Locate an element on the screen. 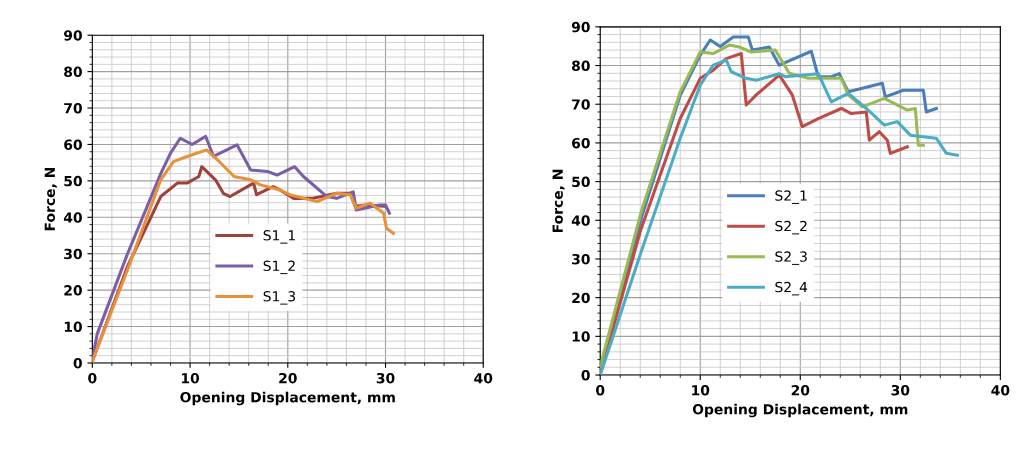  legend-label: S2_2 is located at coordinates (791, 227).